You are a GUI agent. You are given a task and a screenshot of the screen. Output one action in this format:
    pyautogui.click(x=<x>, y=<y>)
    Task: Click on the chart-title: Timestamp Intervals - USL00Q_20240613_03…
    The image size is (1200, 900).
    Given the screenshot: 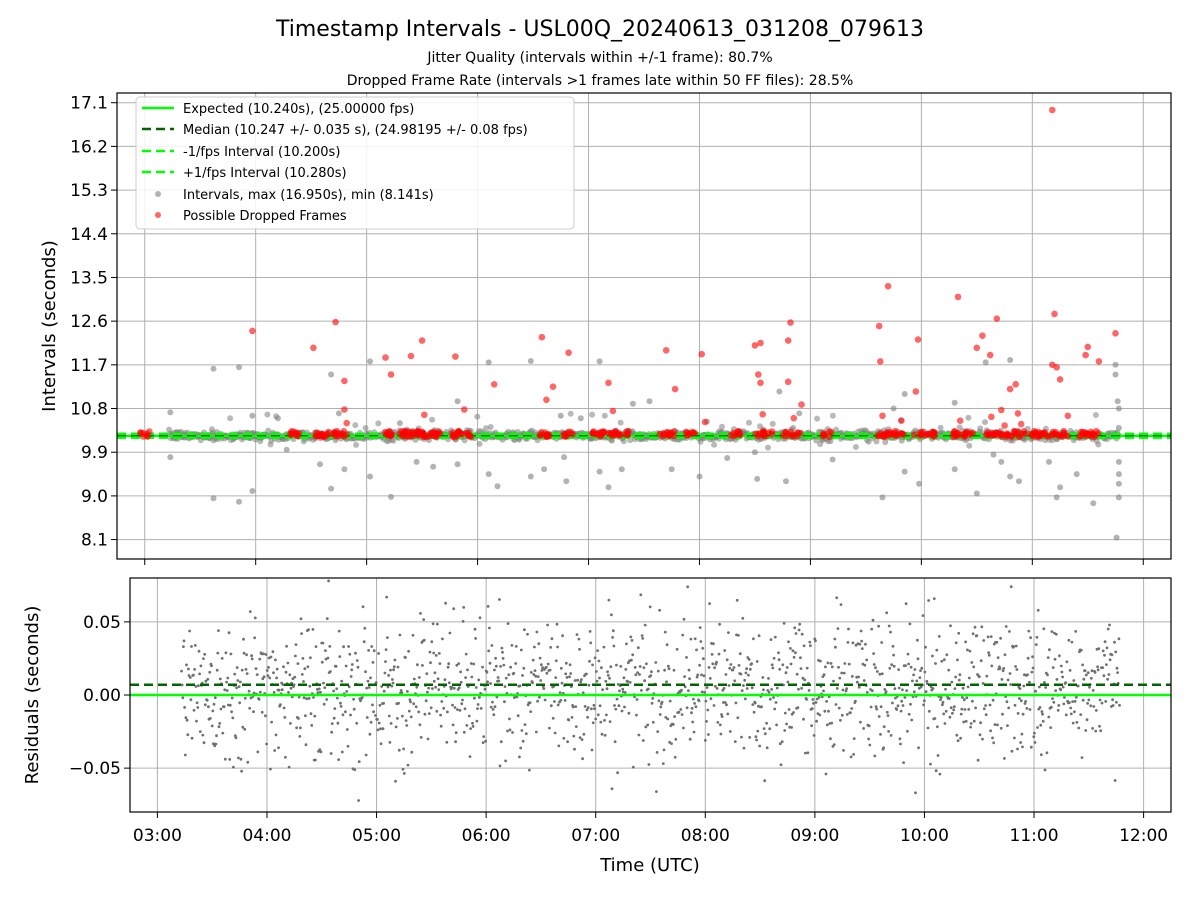 What is the action you would take?
    pyautogui.click(x=599, y=29)
    